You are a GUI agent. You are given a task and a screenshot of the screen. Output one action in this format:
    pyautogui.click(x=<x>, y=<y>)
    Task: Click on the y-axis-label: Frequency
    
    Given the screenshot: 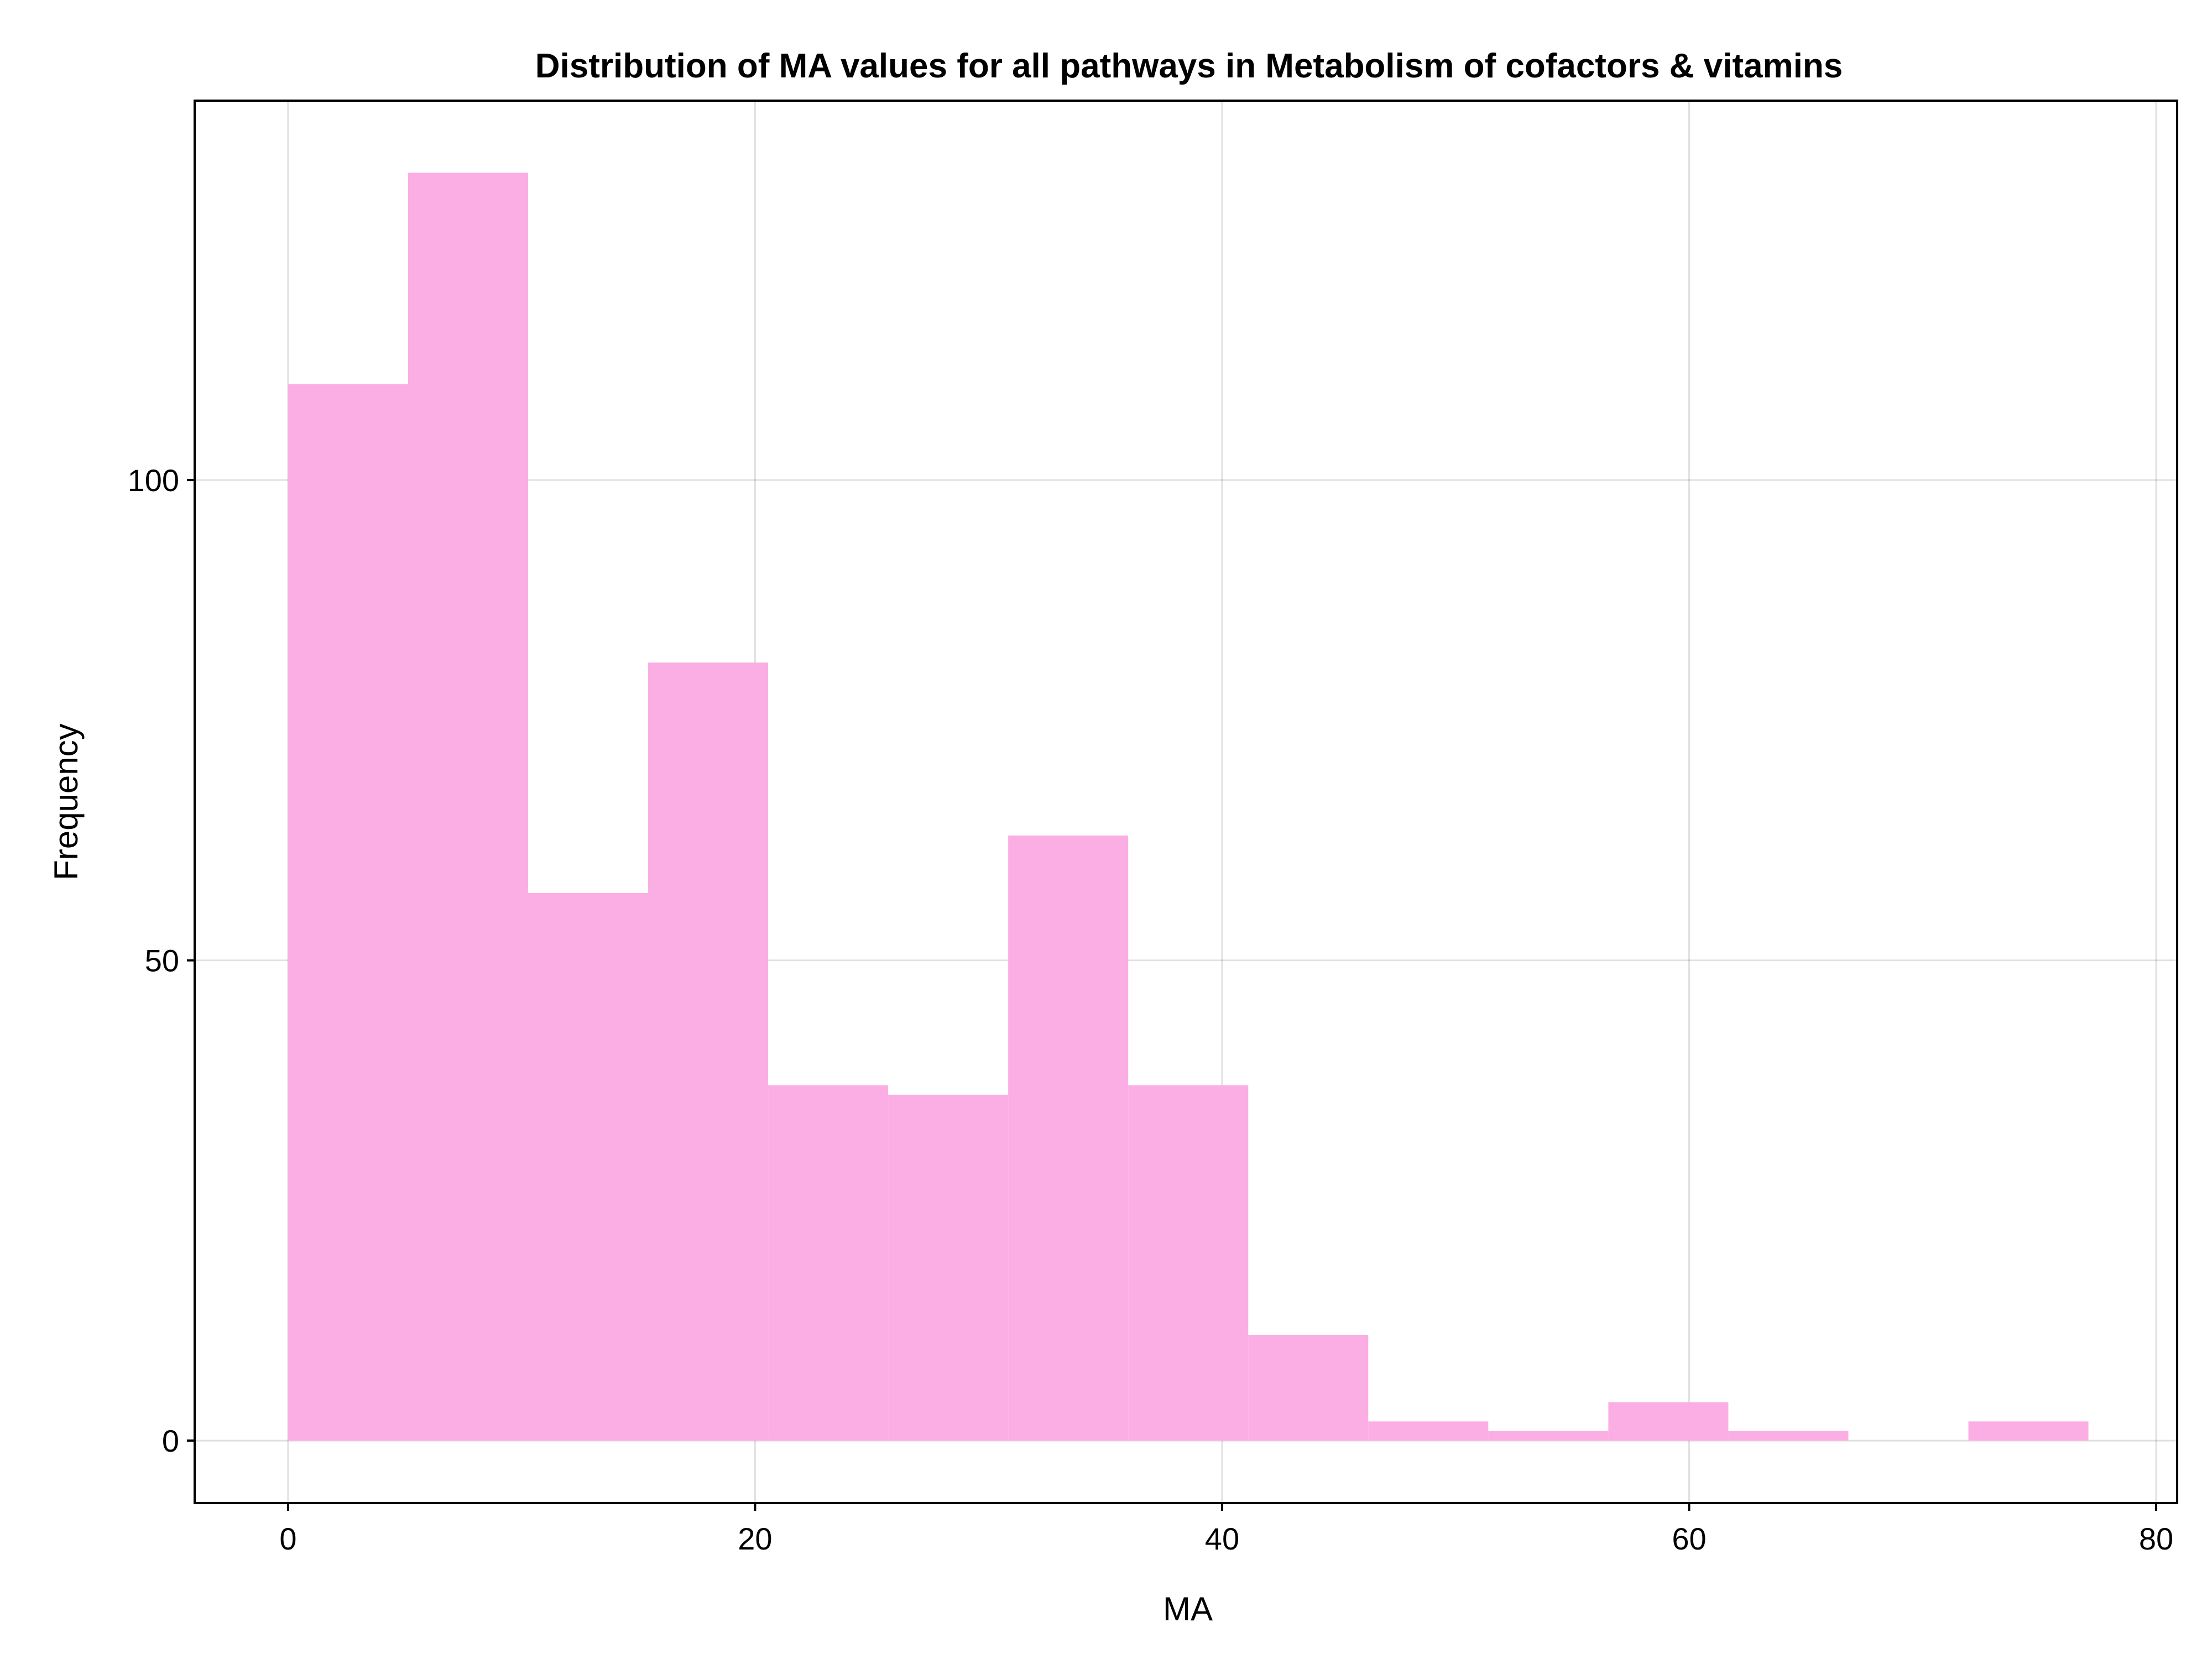 What is the action you would take?
    pyautogui.click(x=67, y=802)
    